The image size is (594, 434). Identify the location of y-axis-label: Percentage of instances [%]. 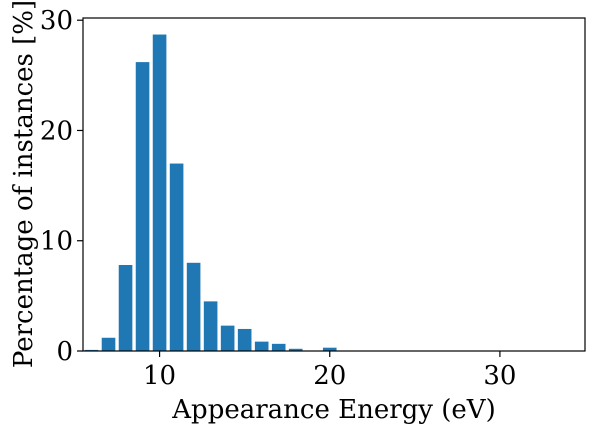
(24, 184).